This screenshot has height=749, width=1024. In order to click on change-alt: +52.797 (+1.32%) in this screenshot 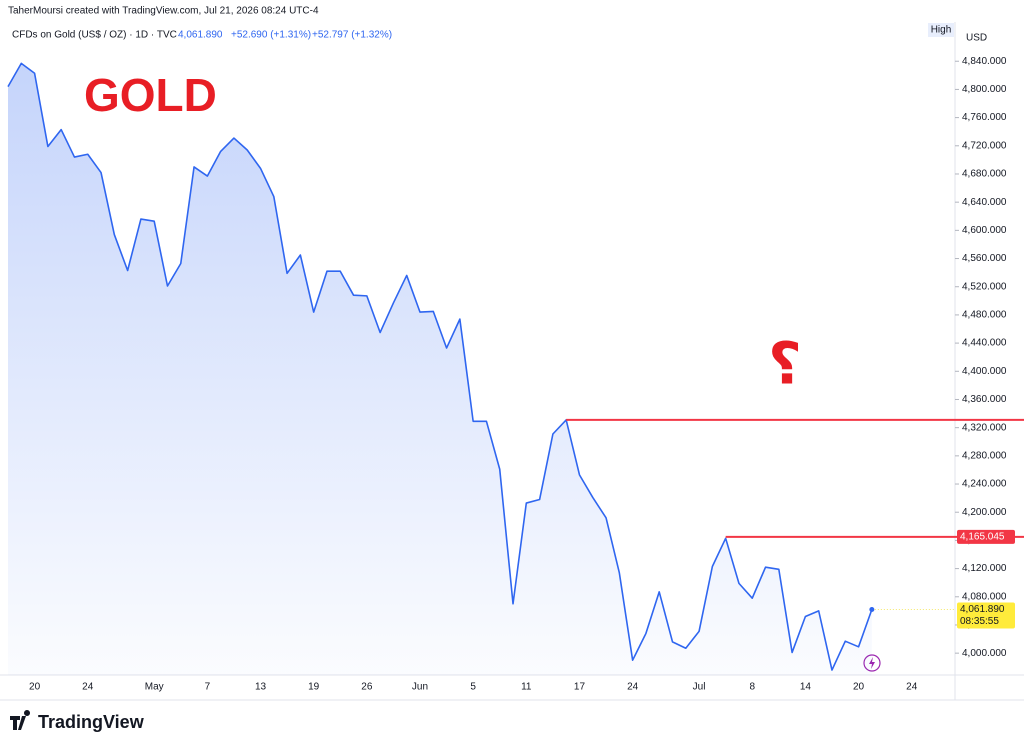, I will do `click(352, 35)`.